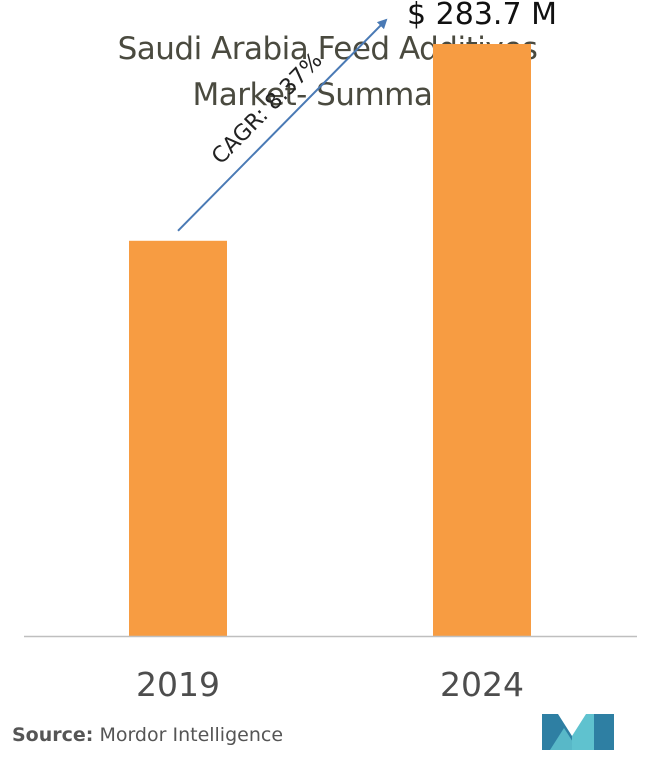  What do you see at coordinates (53, 735) in the screenshot?
I see `source-label: Source:` at bounding box center [53, 735].